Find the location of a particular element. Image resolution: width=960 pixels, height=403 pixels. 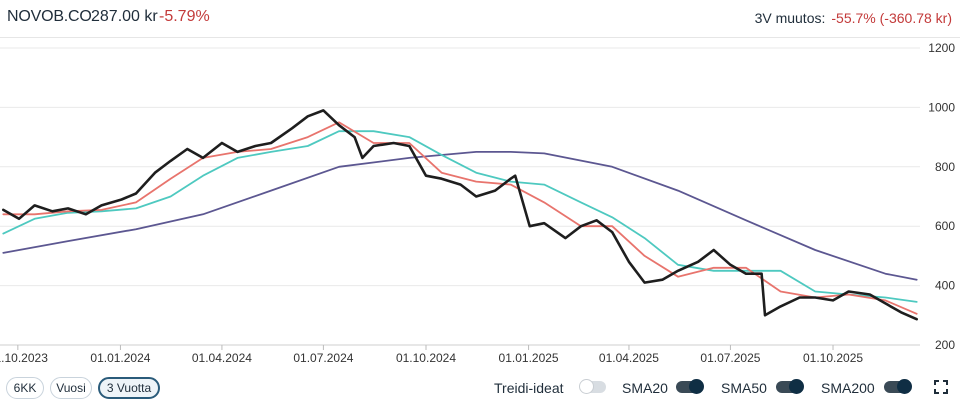

y-tick-label: 400 is located at coordinates (945, 286).